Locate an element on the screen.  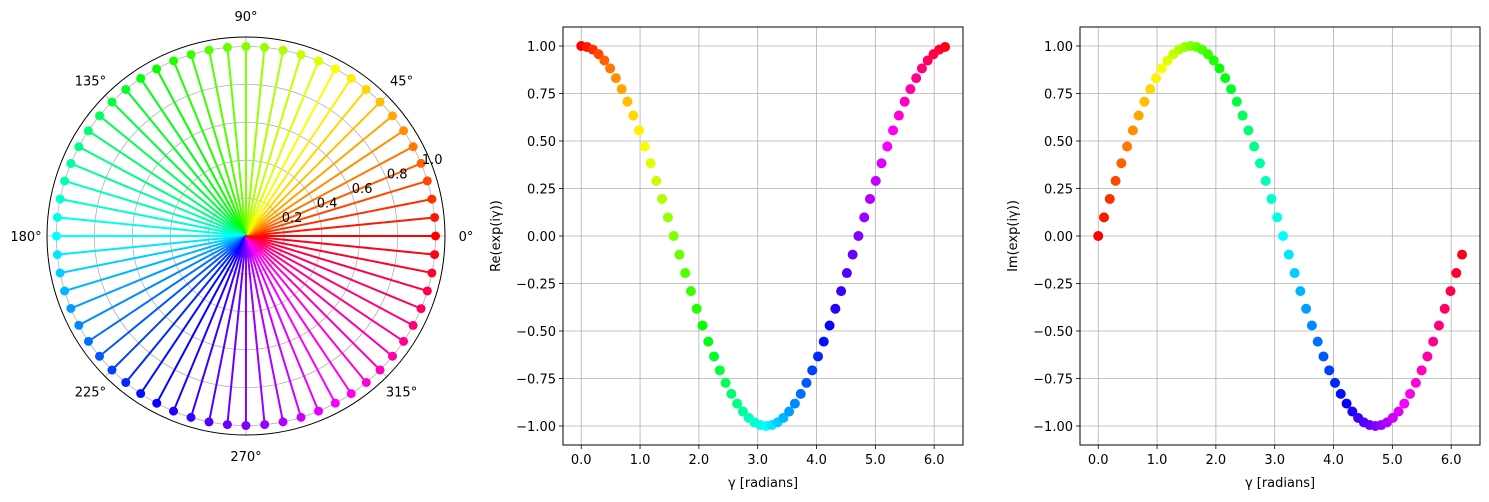
y-tick-label: 1.00 is located at coordinates (1058, 47).